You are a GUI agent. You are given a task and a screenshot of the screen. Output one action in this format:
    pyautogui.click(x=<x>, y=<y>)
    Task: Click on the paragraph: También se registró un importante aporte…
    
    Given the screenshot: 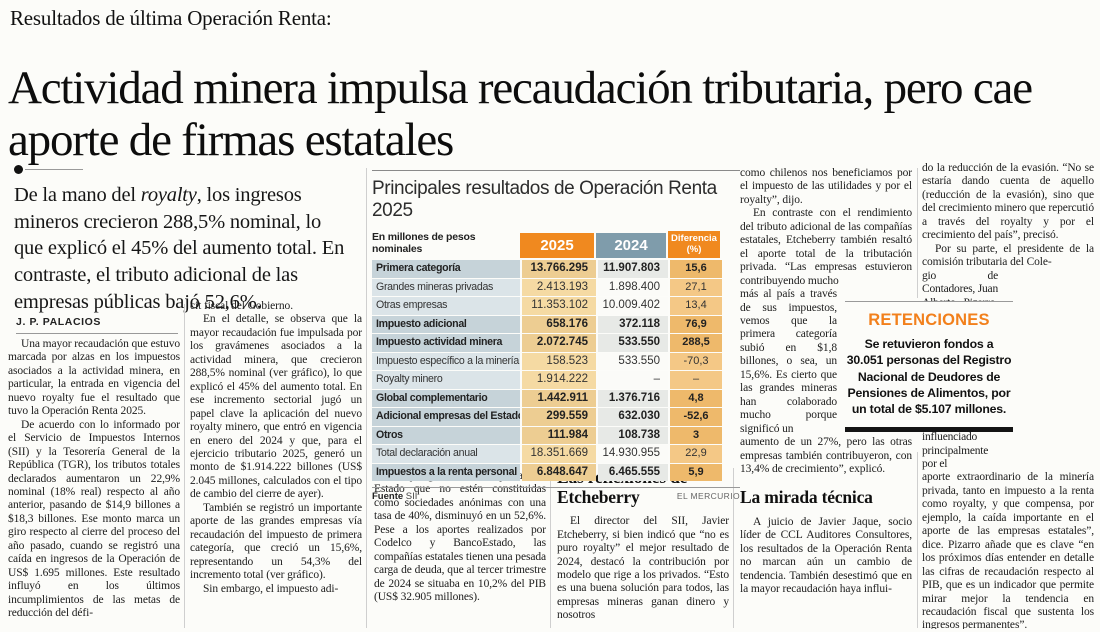 What is the action you would take?
    pyautogui.click(x=276, y=541)
    